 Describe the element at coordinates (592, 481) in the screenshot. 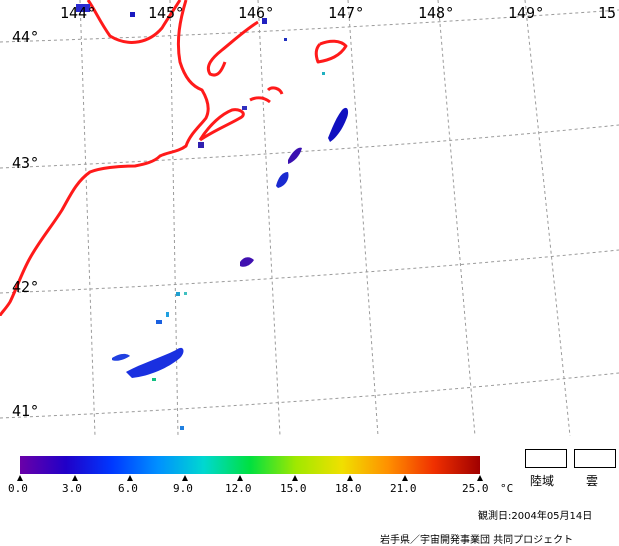

I see `cloud-label: 雲` at that location.